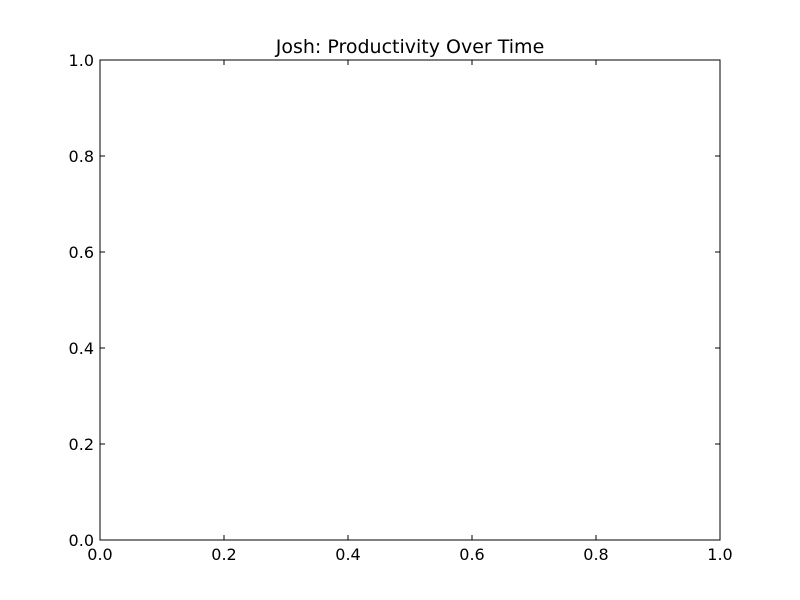 The width and height of the screenshot is (800, 600). I want to click on y-tick-label: 0.6, so click(81, 252).